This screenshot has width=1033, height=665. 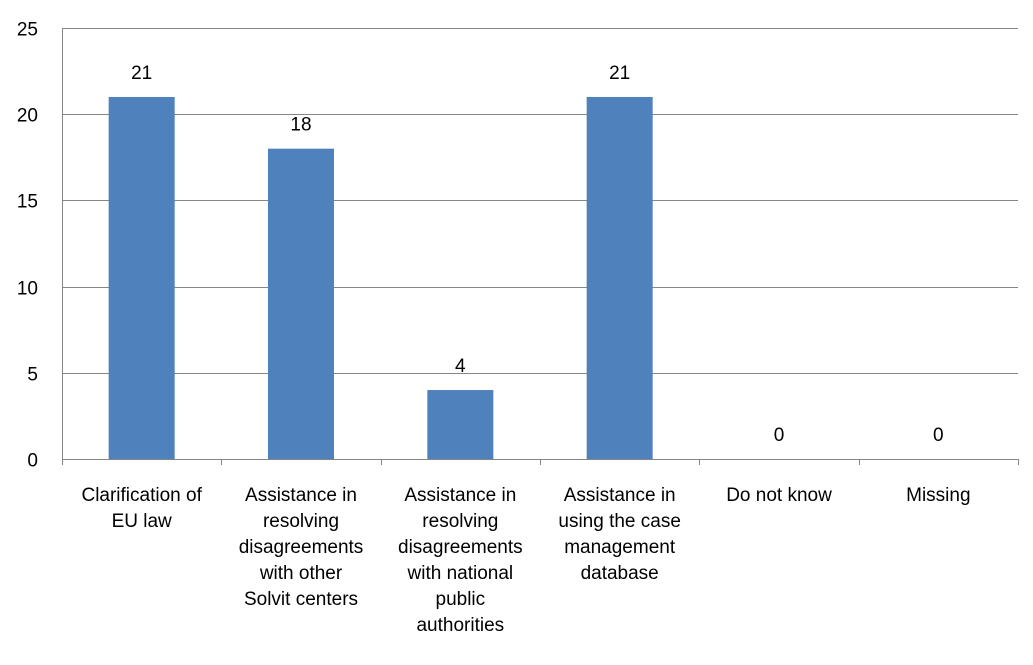 I want to click on x-category-label: Do not know, so click(x=779, y=495).